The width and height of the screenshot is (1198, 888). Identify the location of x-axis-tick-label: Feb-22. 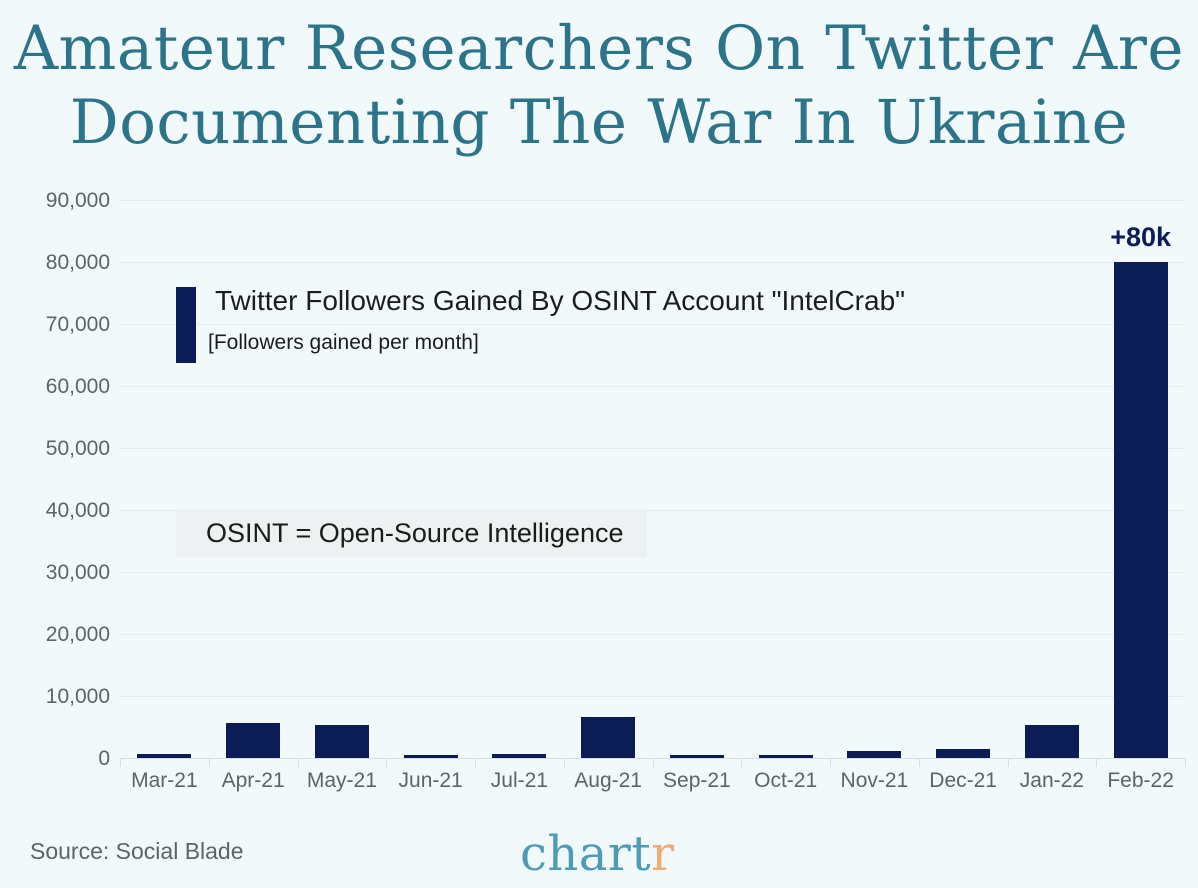
(1140, 780).